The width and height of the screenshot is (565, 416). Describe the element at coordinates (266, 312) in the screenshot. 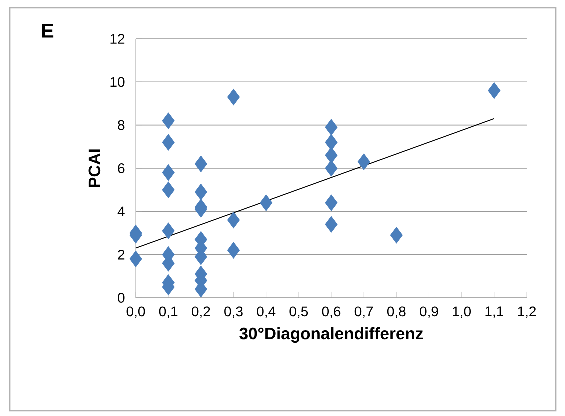

I see `x-tick-label: 0,4` at that location.